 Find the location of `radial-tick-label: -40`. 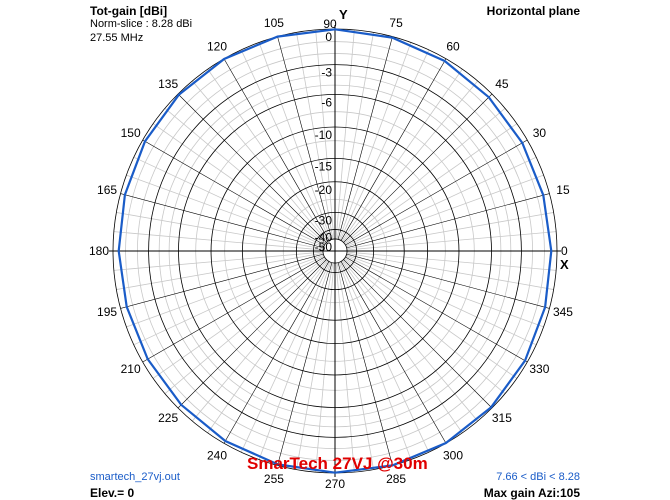

radial-tick-label: -40 is located at coordinates (324, 237).